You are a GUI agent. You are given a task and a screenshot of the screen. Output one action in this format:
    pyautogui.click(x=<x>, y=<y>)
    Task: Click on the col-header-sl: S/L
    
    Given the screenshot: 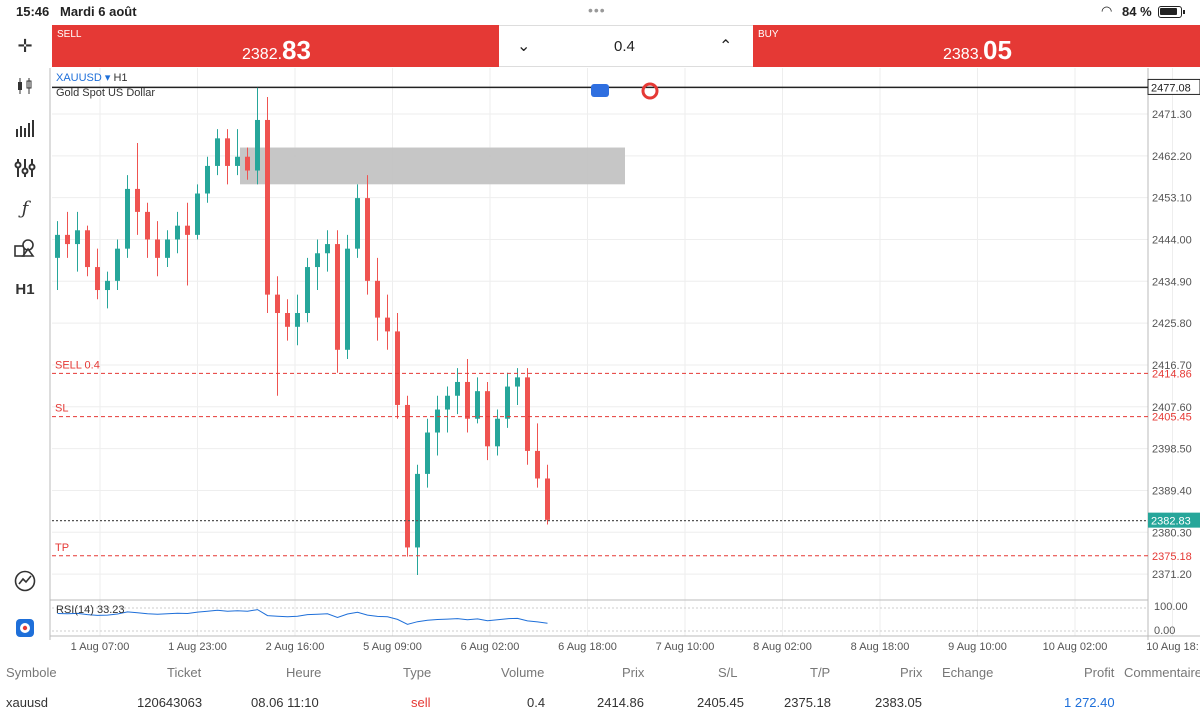 What is the action you would take?
    pyautogui.click(x=728, y=672)
    